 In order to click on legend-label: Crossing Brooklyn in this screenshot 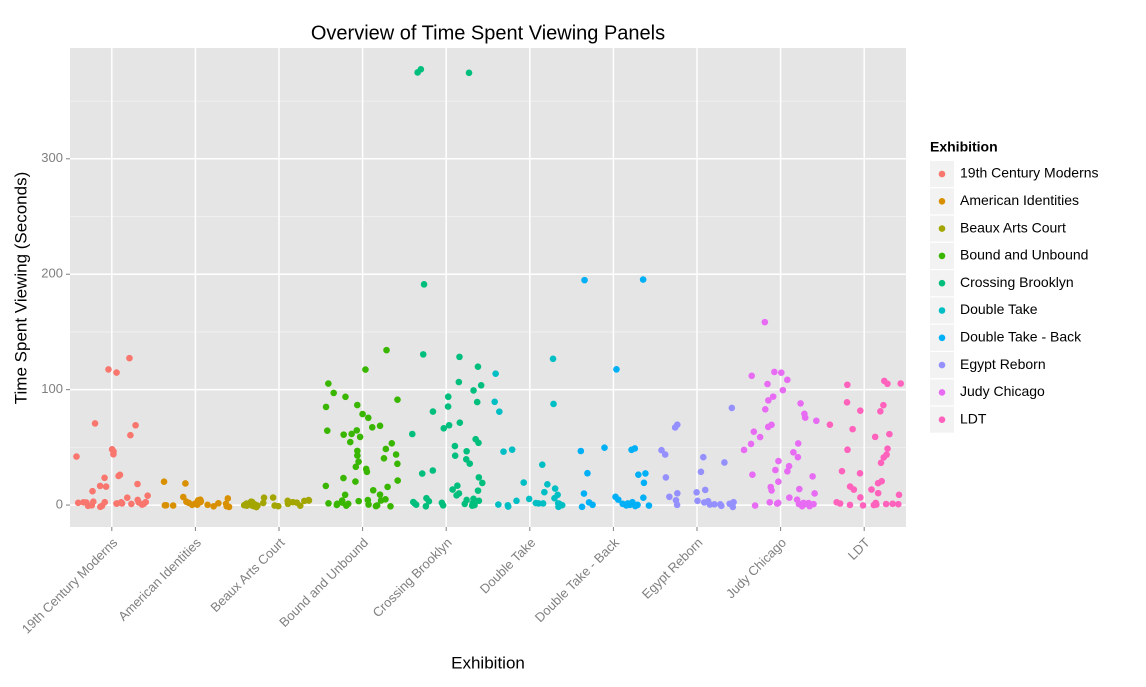, I will do `click(1017, 282)`.